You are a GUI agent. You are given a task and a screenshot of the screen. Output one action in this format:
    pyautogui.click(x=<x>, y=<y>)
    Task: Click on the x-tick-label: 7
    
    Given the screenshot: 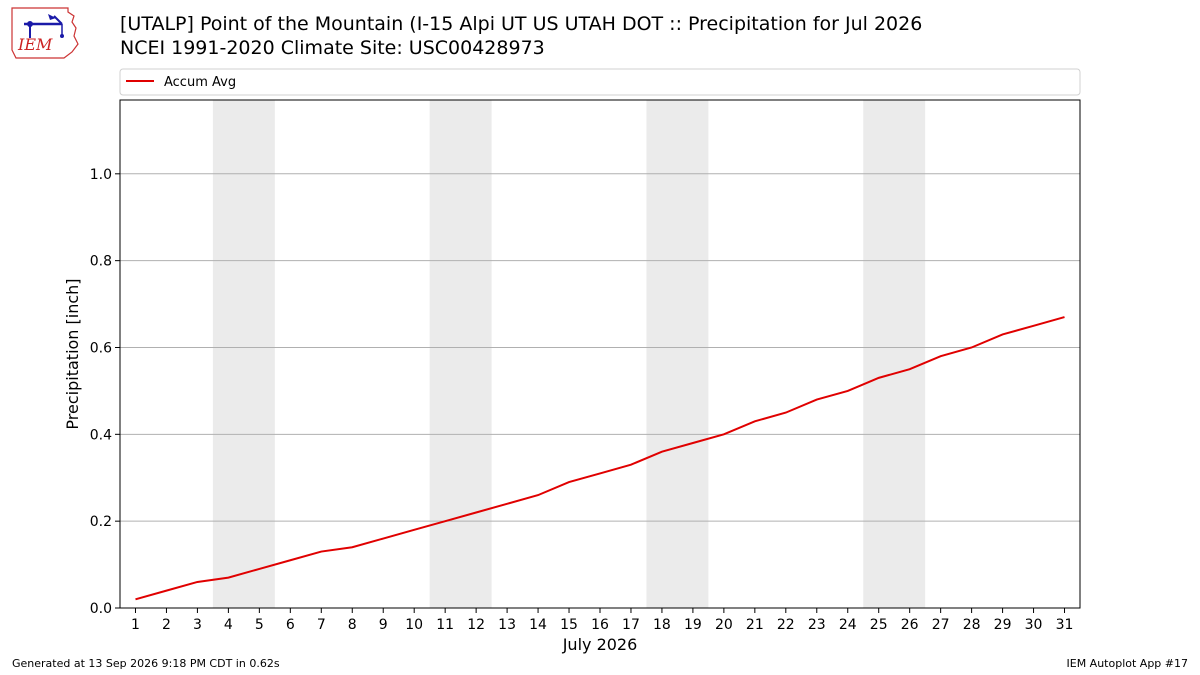 What is the action you would take?
    pyautogui.click(x=321, y=625)
    